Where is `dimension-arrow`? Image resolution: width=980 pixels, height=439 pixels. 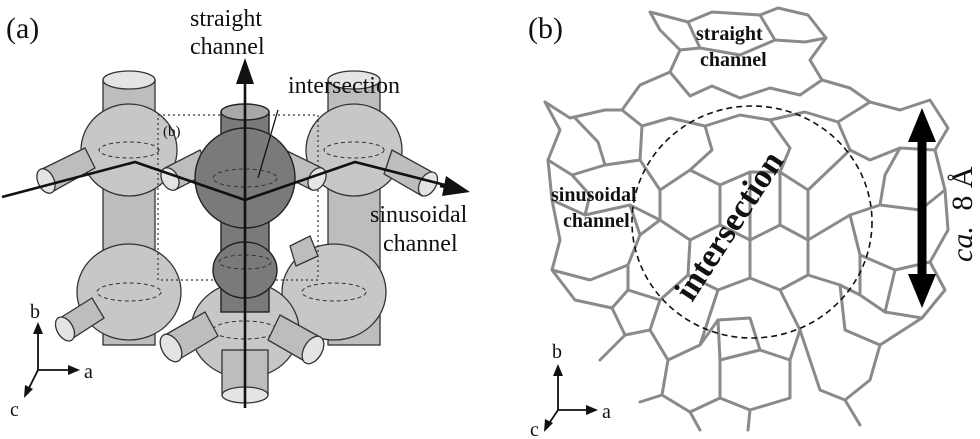
dimension-arrow is located at coordinates (922, 208).